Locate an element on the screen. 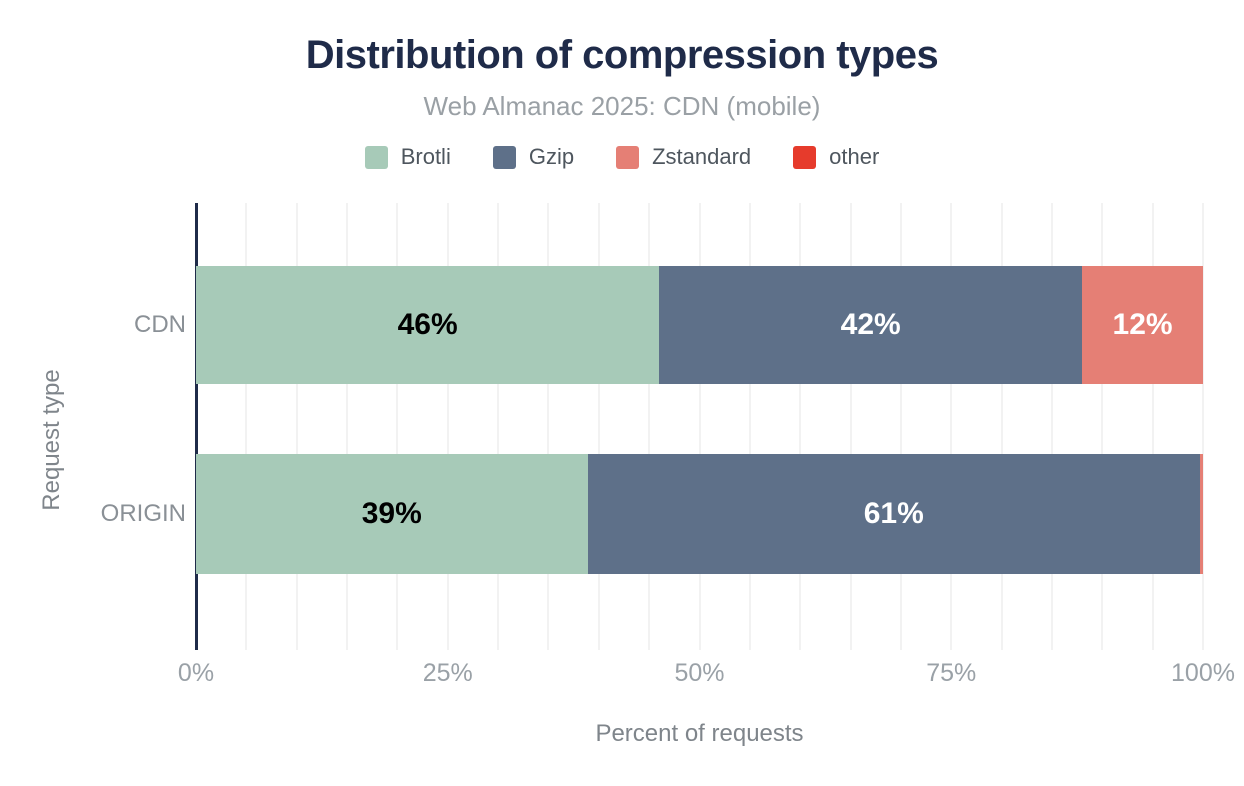  legend: Brotli Gzip Zstandard other is located at coordinates (622, 157).